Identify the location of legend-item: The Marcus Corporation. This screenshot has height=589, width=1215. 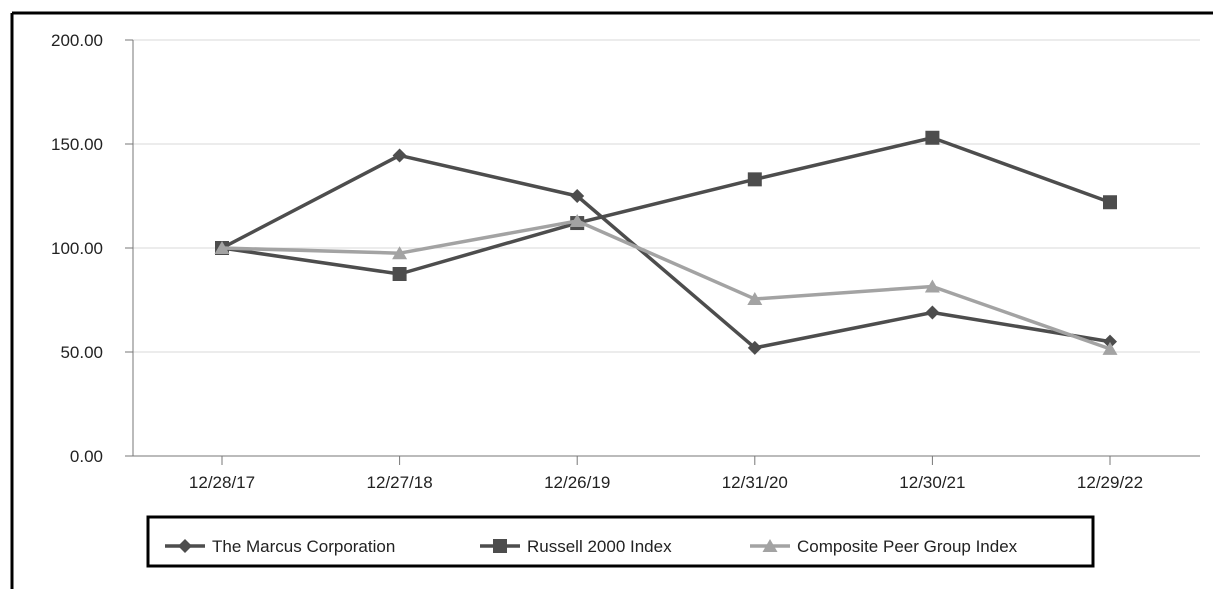
(280, 546).